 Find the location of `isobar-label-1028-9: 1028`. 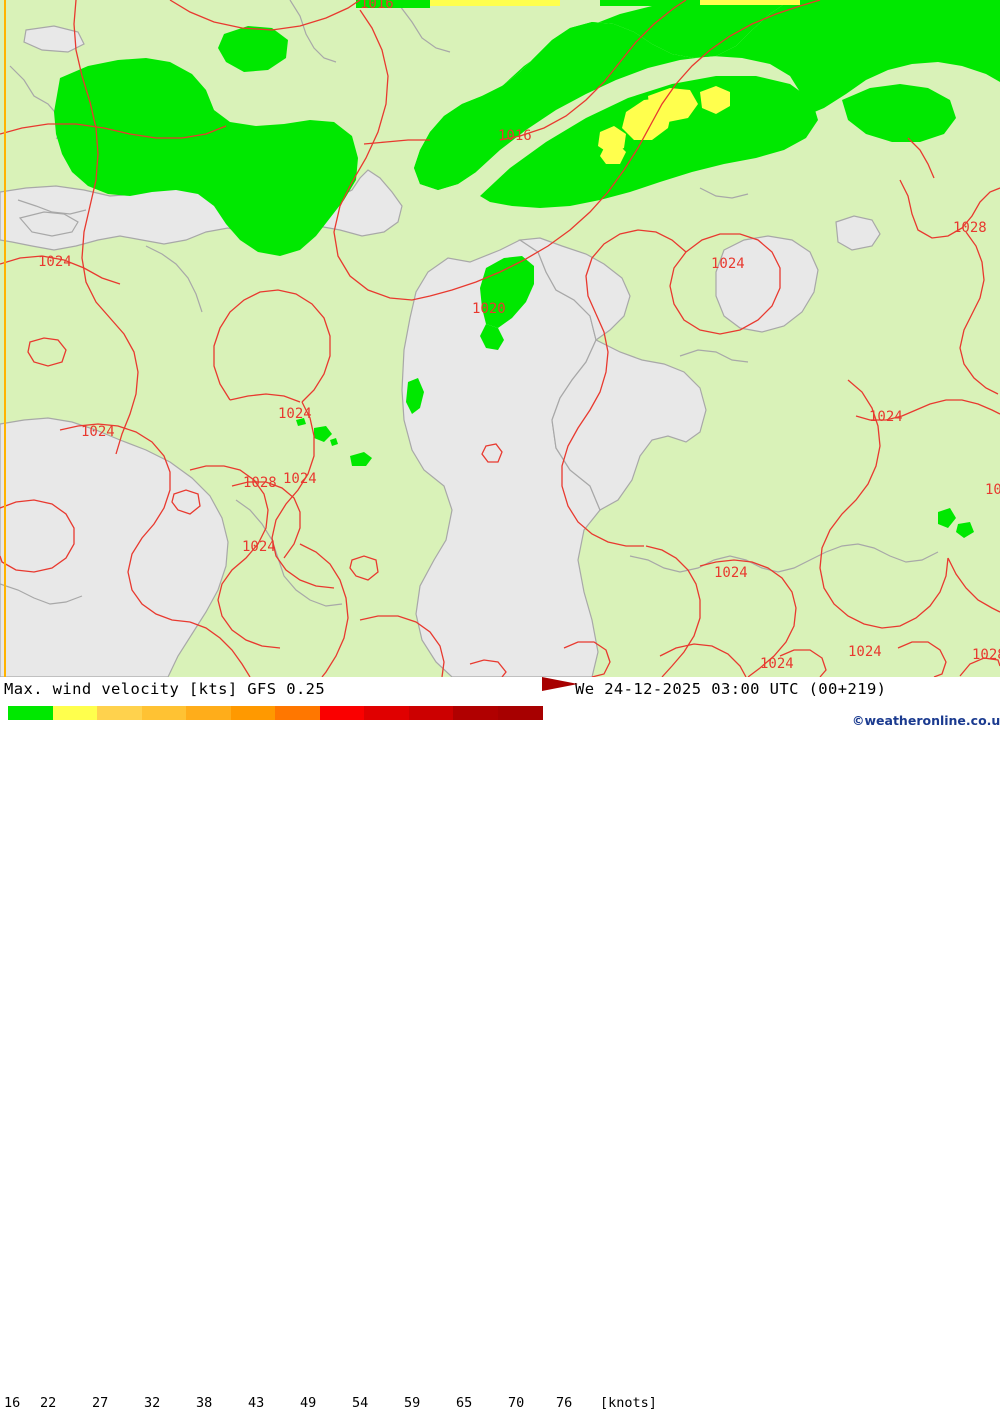

isobar-label-1028-9: 1028 is located at coordinates (260, 483).